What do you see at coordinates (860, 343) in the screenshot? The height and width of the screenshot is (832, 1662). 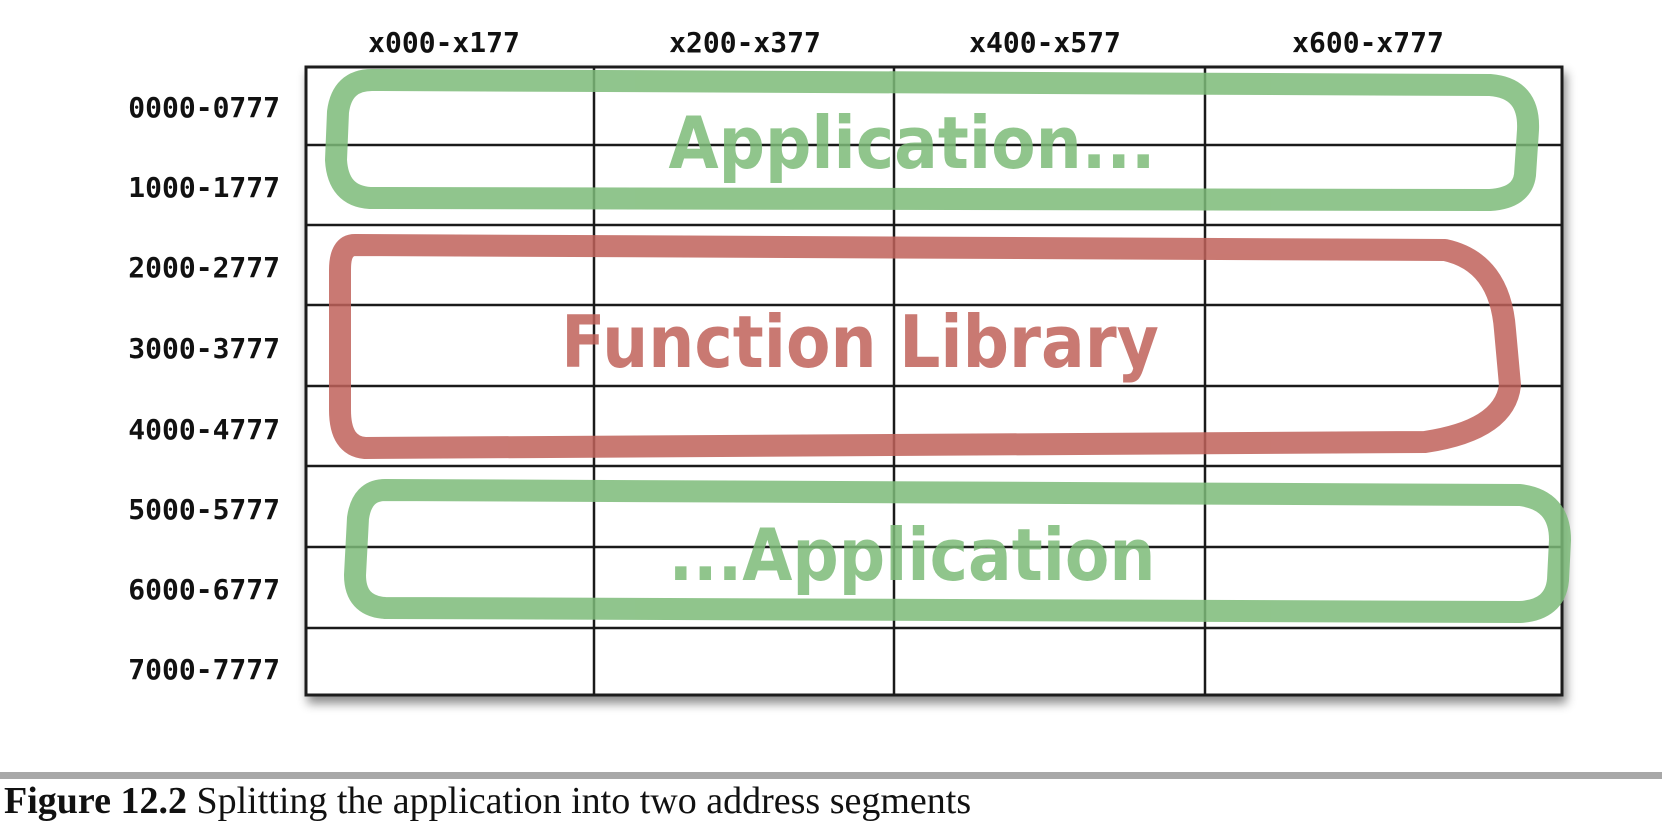 I see `function-library-label: Function Library` at bounding box center [860, 343].